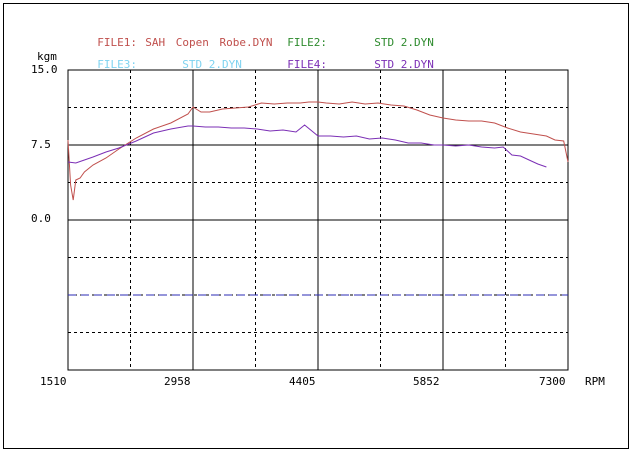 This screenshot has height=455, width=635. What do you see at coordinates (552, 381) in the screenshot?
I see `x-tick-label-4: 7300` at bounding box center [552, 381].